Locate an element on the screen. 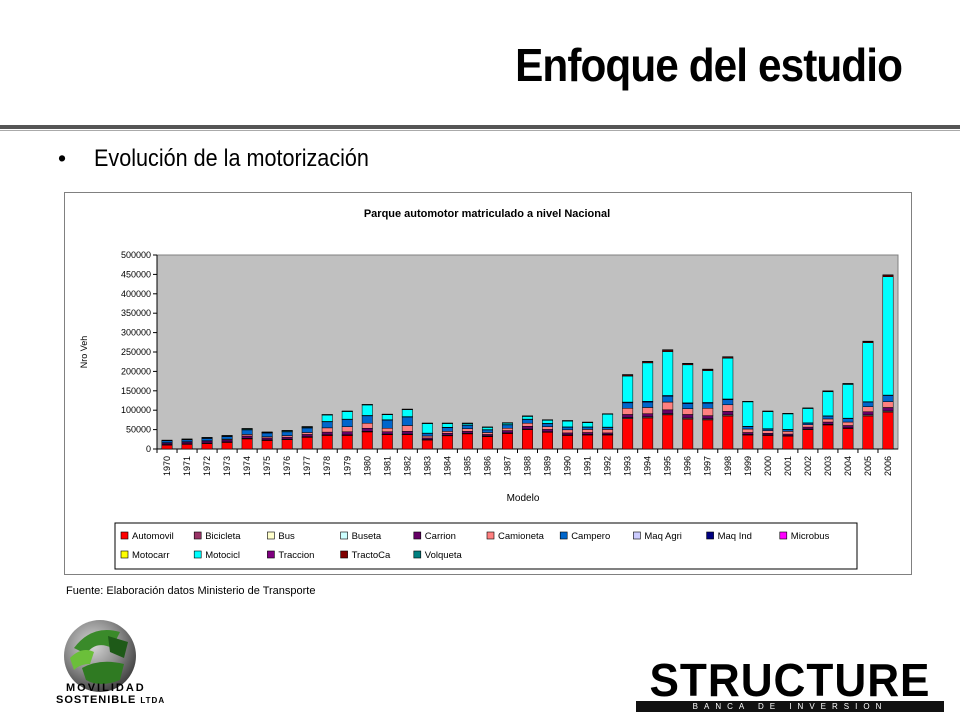  x-tick-label: 1977 is located at coordinates (307, 466).